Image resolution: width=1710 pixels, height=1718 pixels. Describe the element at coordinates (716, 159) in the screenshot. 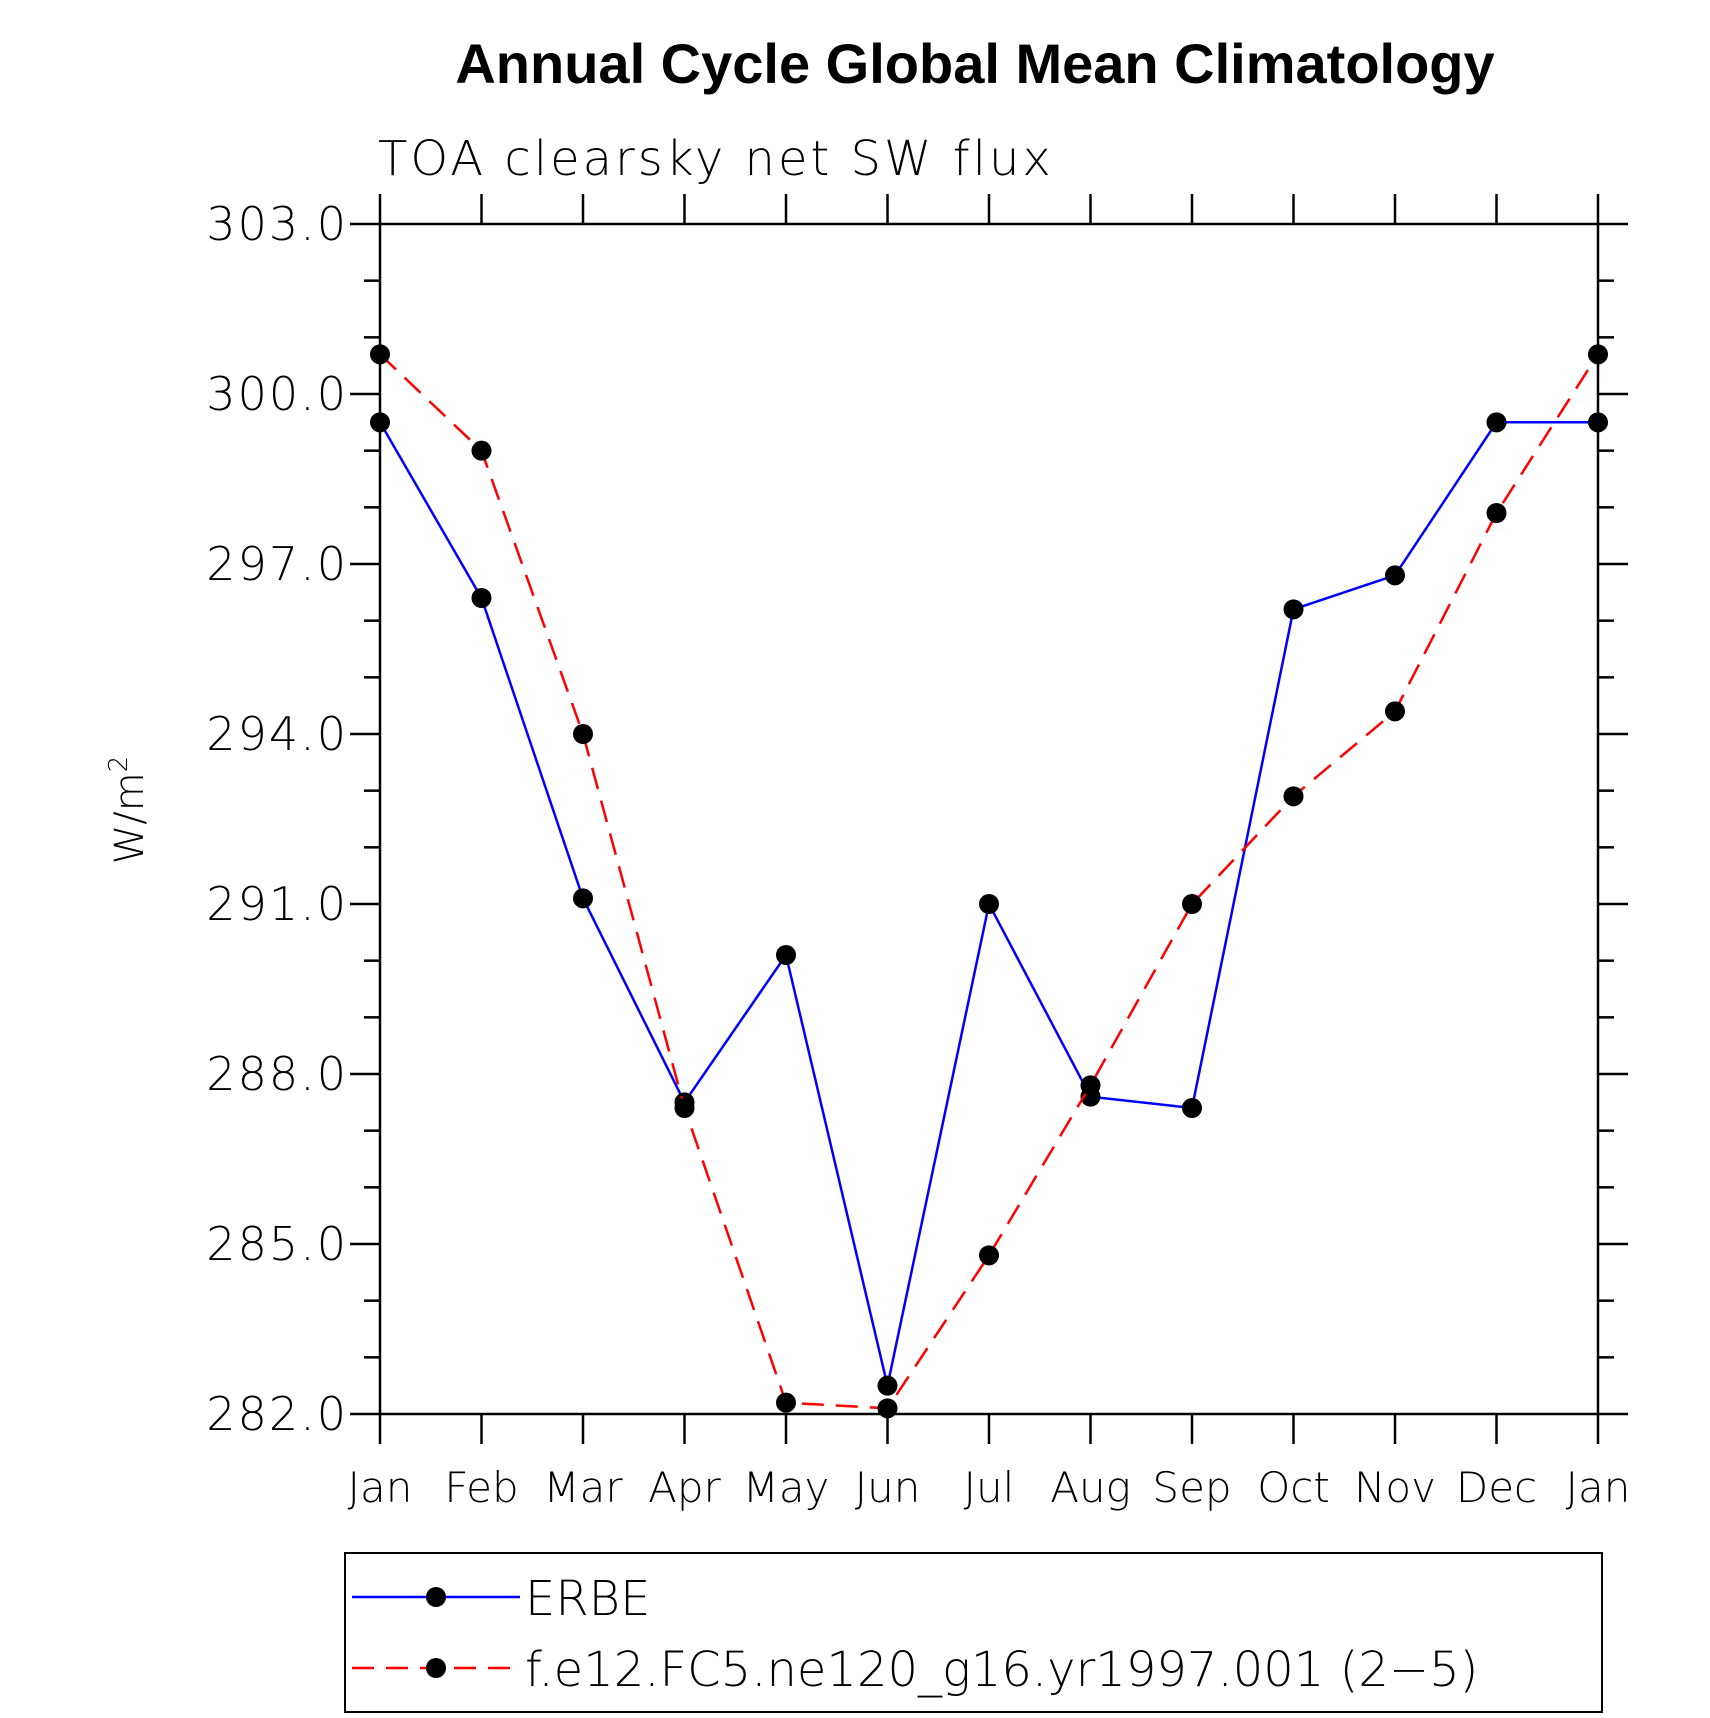

I see `chart-subtitle: TOA clearsky net SW flux` at that location.